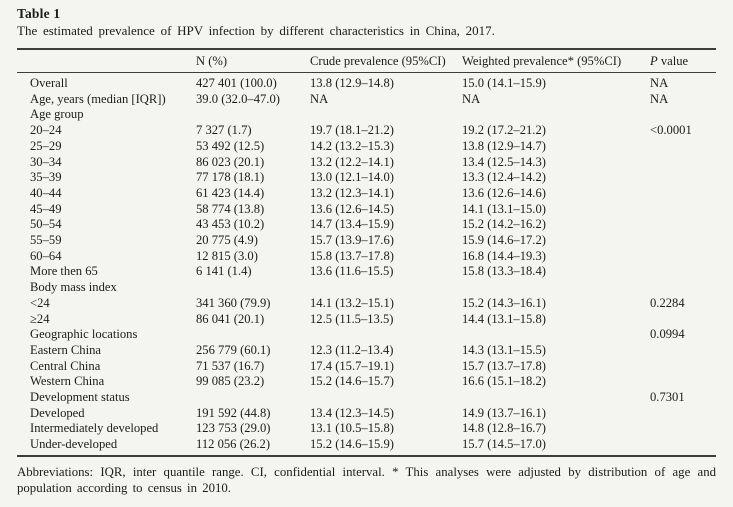 The height and width of the screenshot is (507, 733). What do you see at coordinates (504, 192) in the screenshot?
I see `cell-weighted: 13.6 (12.6–14.6)` at bounding box center [504, 192].